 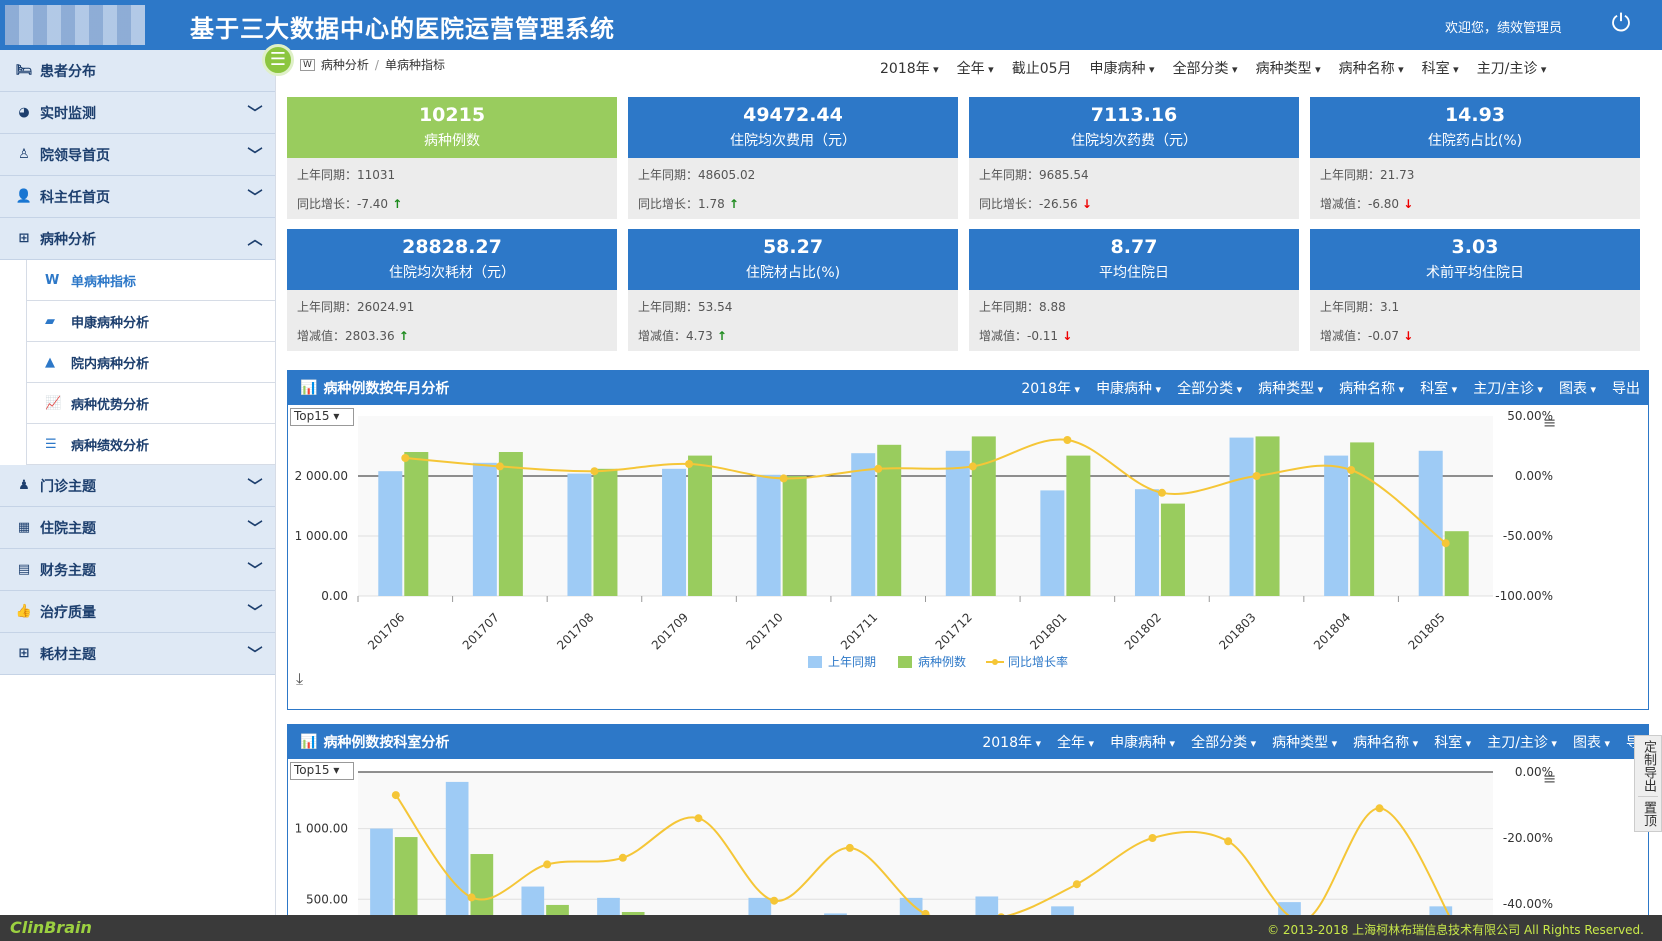 What do you see at coordinates (1075, 742) in the screenshot?
I see `panel-filter-dropdown: 全年` at bounding box center [1075, 742].